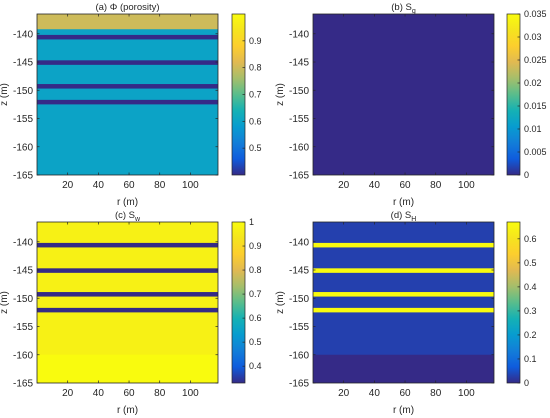  Describe the element at coordinates (535, 60) in the screenshot. I see `colorbar-tick-label: 0.025` at that location.